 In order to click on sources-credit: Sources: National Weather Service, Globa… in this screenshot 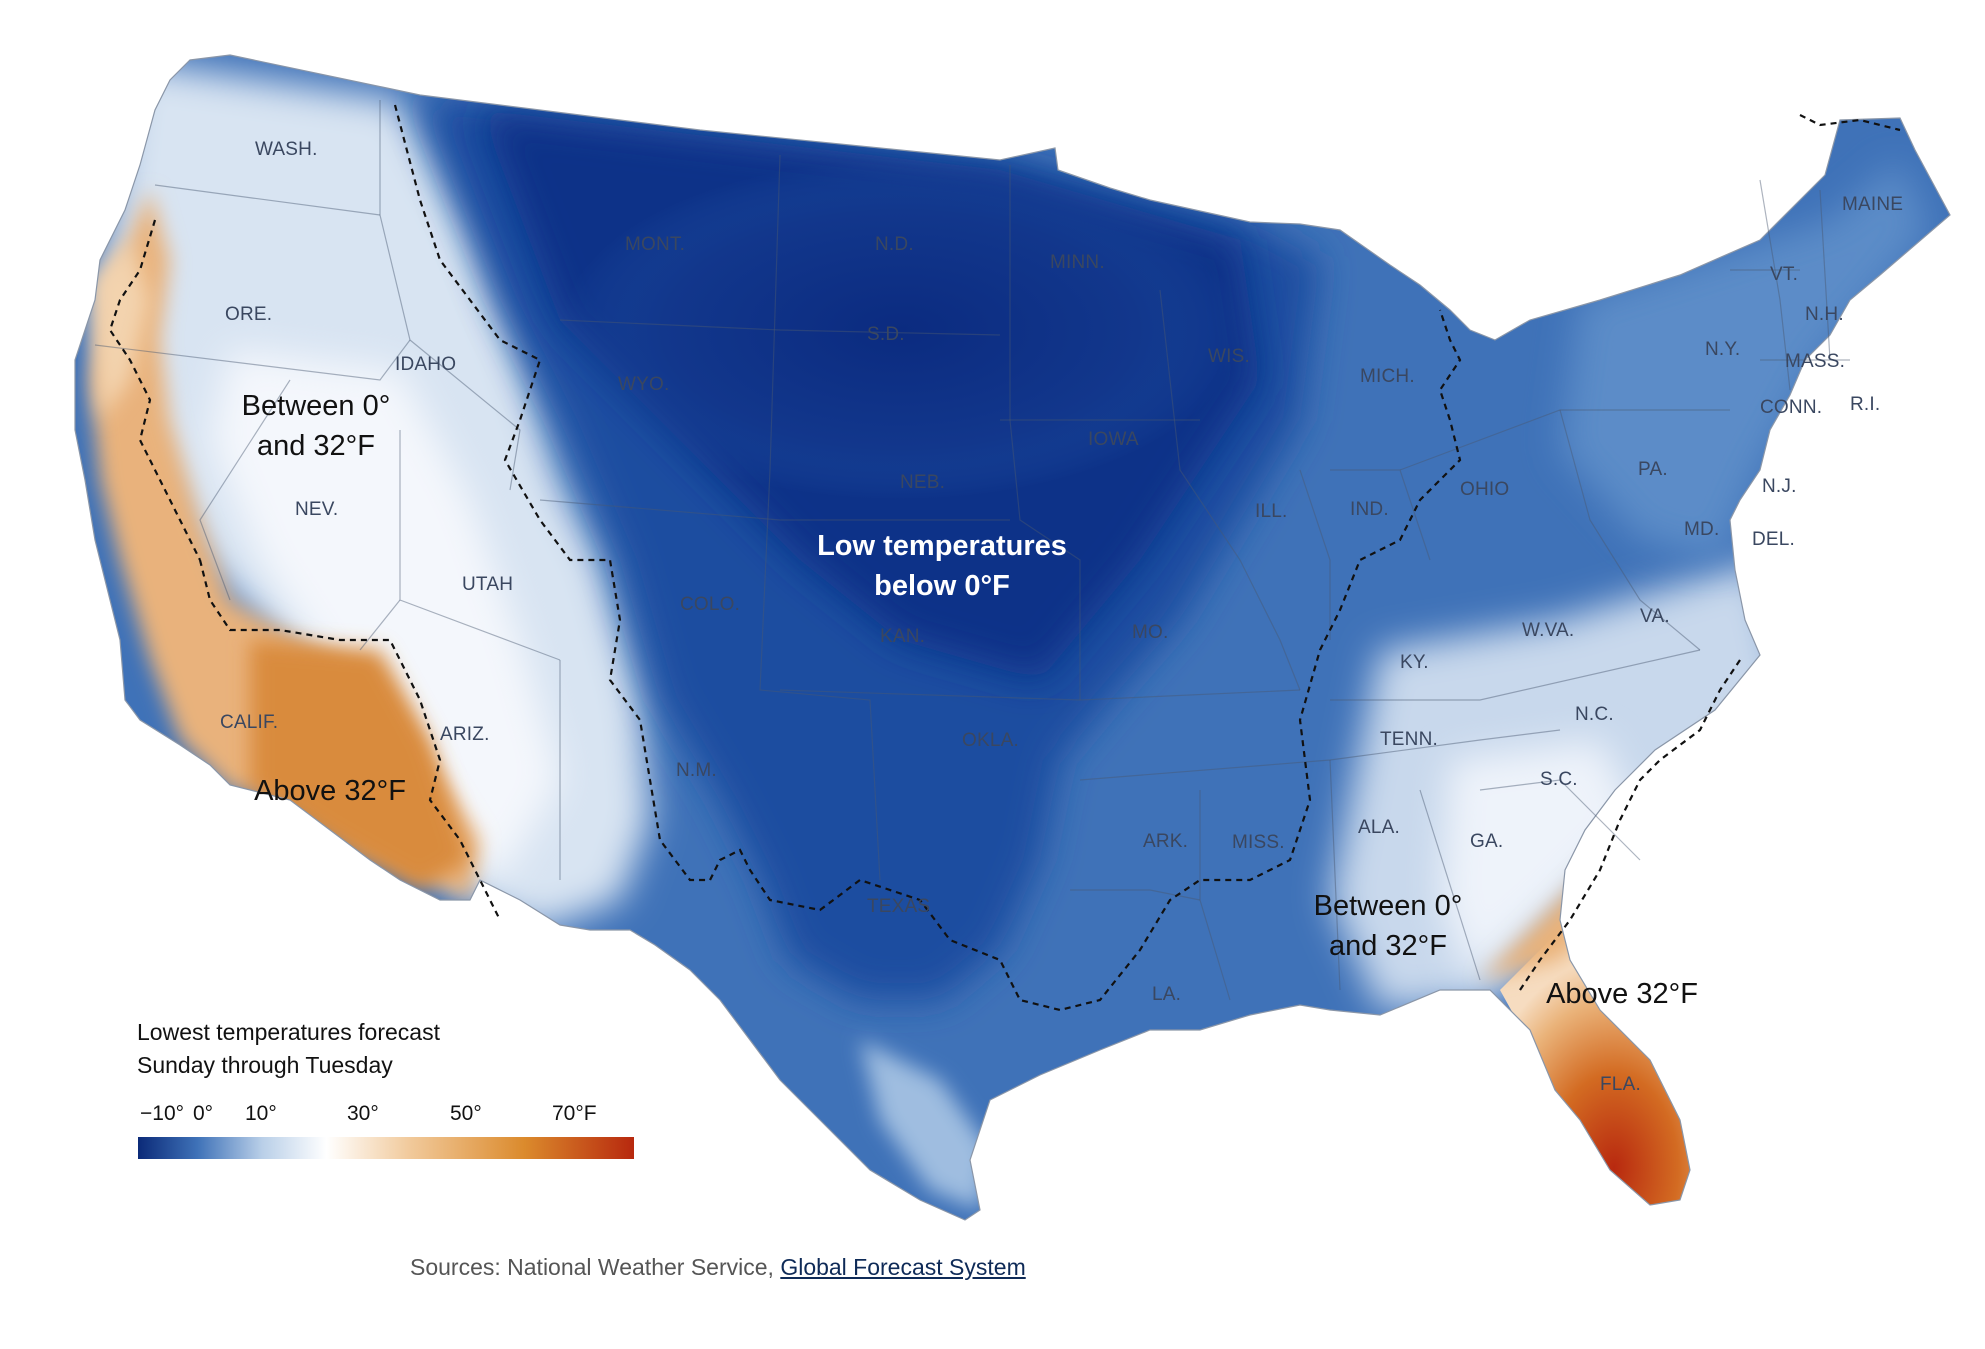, I will do `click(718, 1267)`.